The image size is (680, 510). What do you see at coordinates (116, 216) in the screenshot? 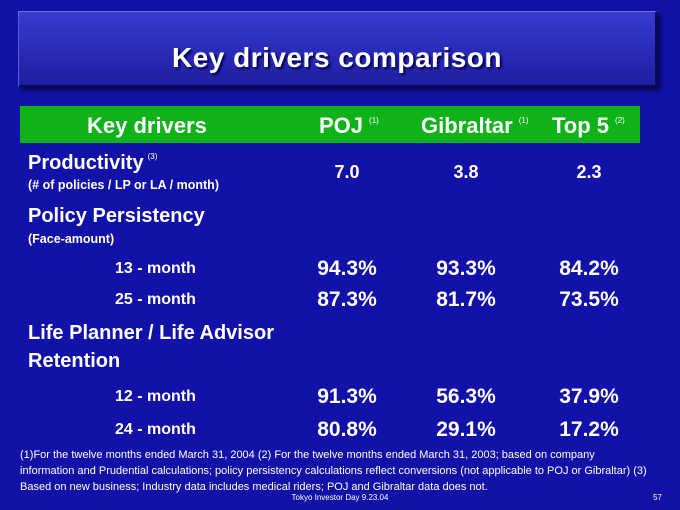
I see `persistency-label: Policy Persistency` at bounding box center [116, 216].